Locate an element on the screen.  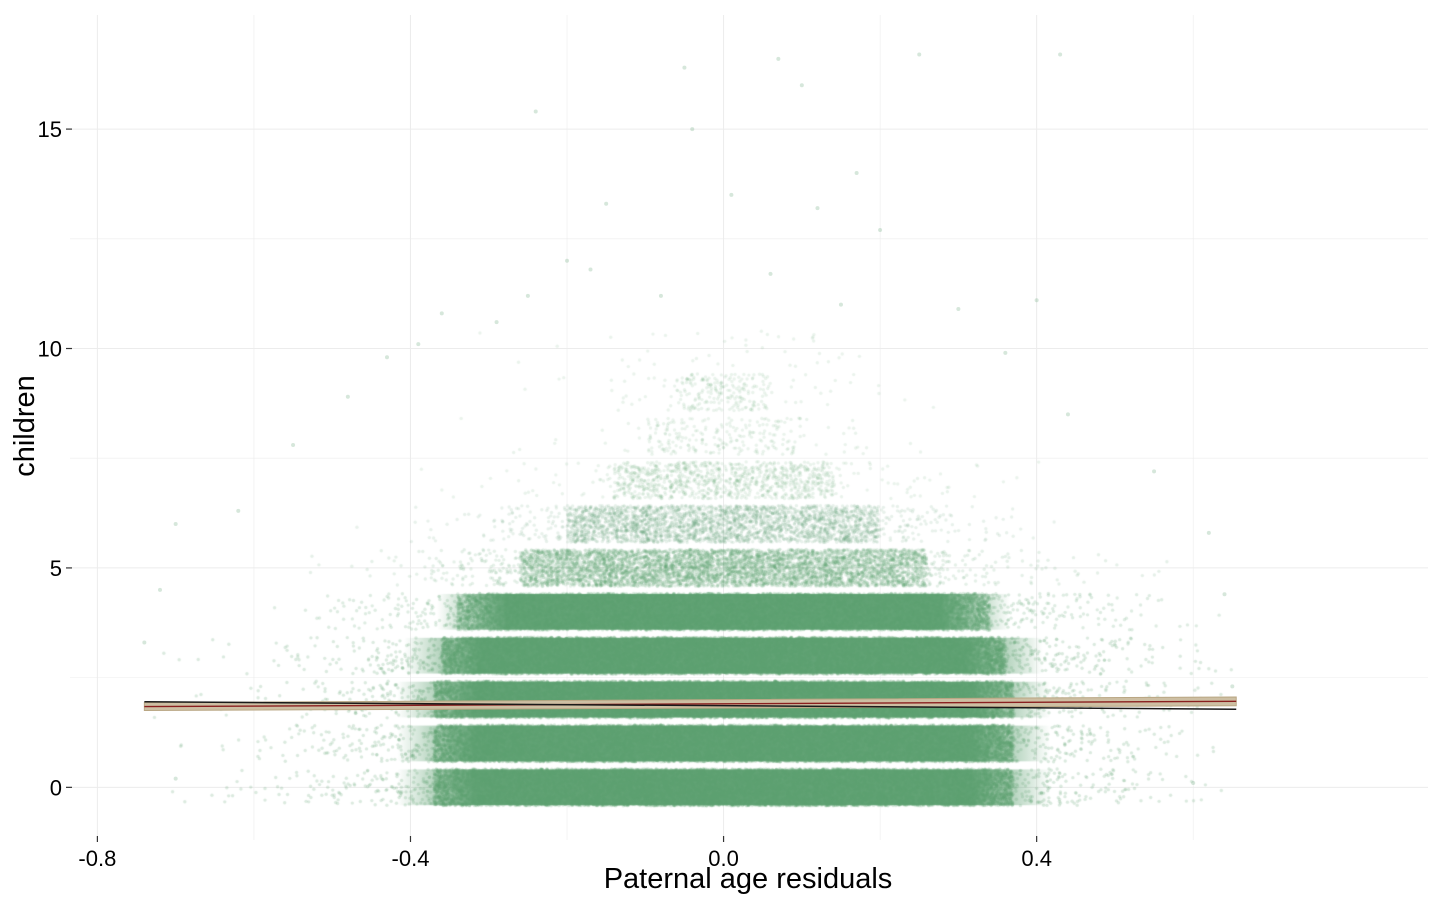
y-tick-label: 5 is located at coordinates (56, 568).